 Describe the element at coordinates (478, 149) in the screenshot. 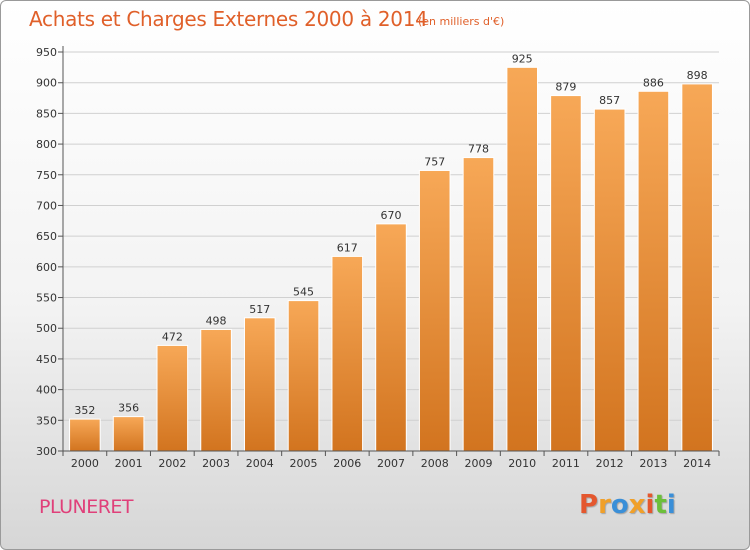

I see `value-label: 778` at that location.